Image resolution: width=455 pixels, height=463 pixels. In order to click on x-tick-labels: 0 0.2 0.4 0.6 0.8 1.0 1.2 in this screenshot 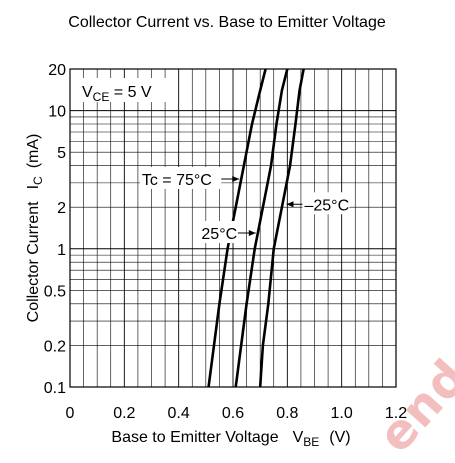, I will do `click(237, 413)`.